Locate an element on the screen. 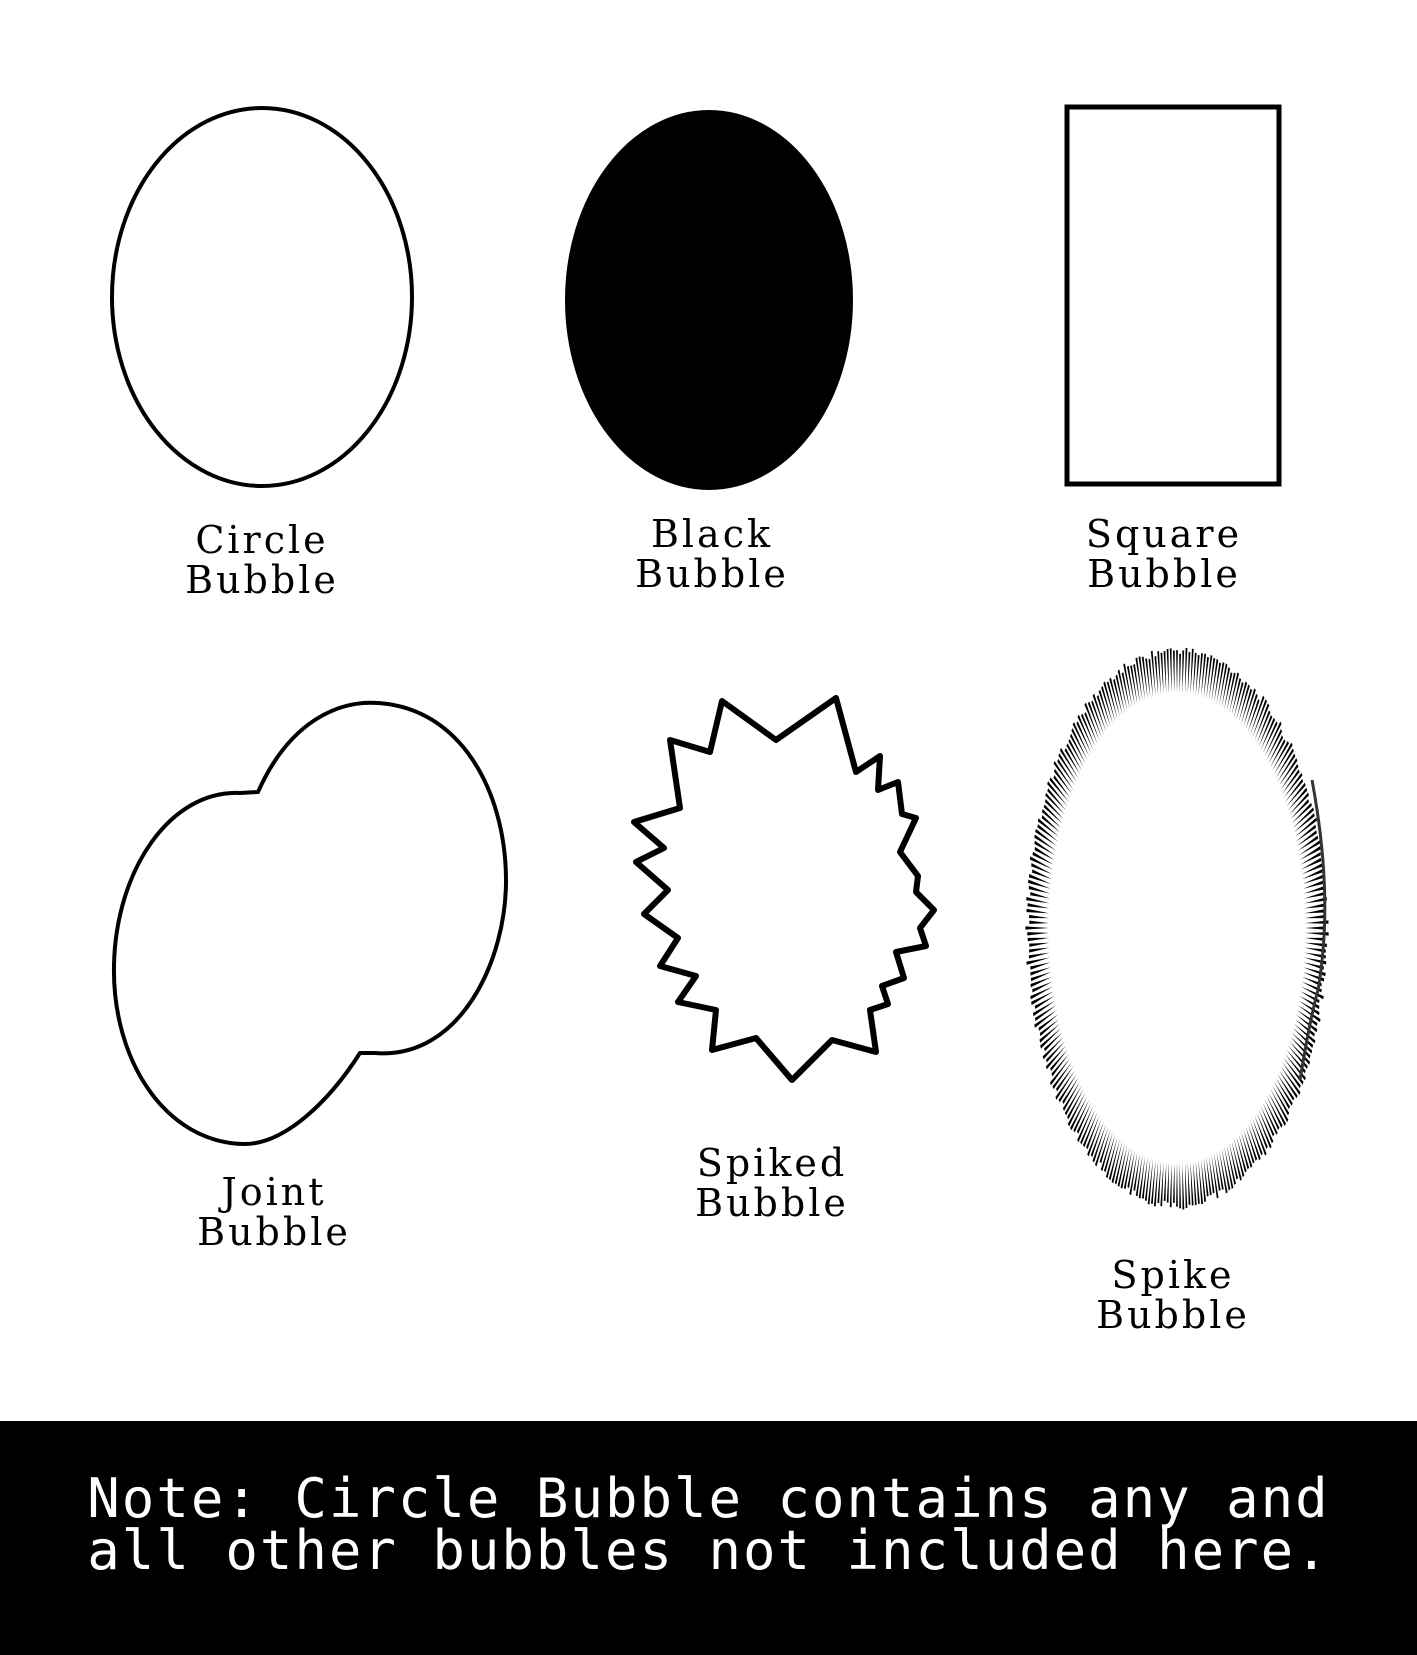 Image resolution: width=1417 pixels, height=1655 pixels. note-line-2: all other bubbles not included here. is located at coordinates (708, 1550).